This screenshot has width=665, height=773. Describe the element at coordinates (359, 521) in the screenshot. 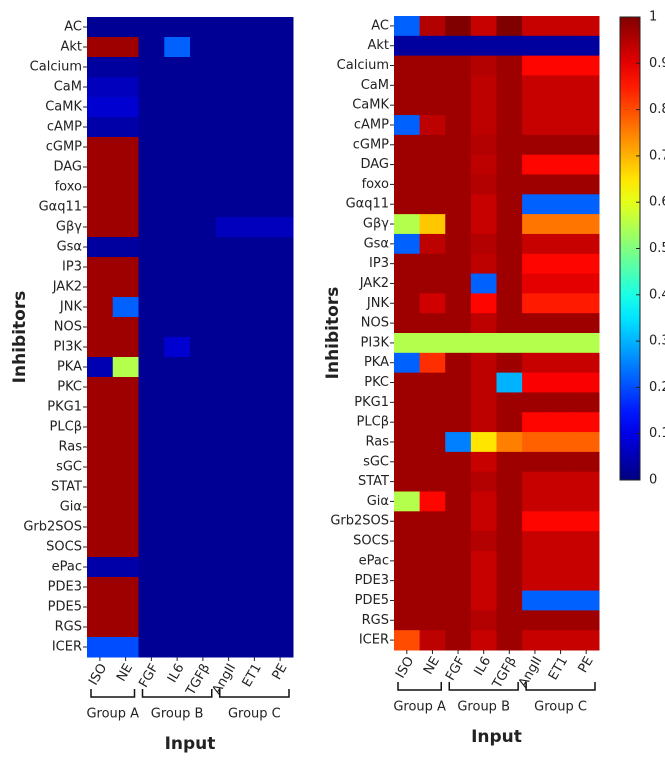

I see `row-label: Grb2SOS` at that location.